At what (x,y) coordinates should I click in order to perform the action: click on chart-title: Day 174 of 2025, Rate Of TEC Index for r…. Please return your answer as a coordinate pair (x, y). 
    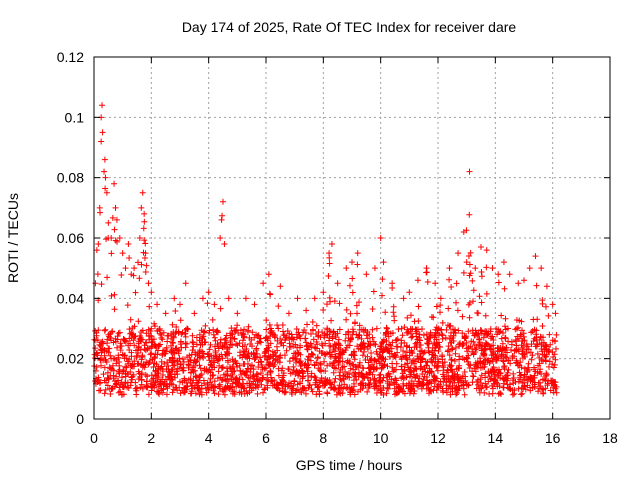
    Looking at the image, I should click on (349, 27).